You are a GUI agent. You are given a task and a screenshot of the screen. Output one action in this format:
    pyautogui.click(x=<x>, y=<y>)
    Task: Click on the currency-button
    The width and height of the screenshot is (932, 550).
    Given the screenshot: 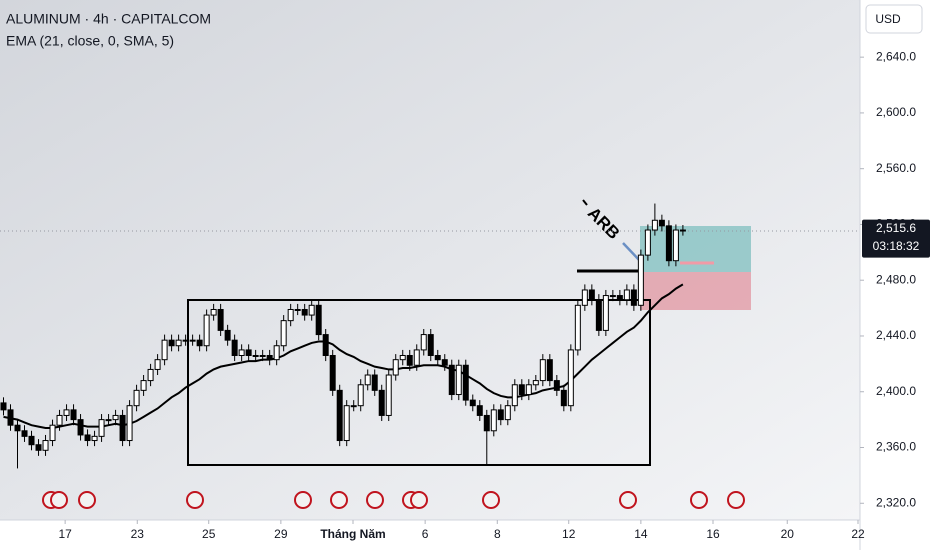 What is the action you would take?
    pyautogui.click(x=894, y=19)
    